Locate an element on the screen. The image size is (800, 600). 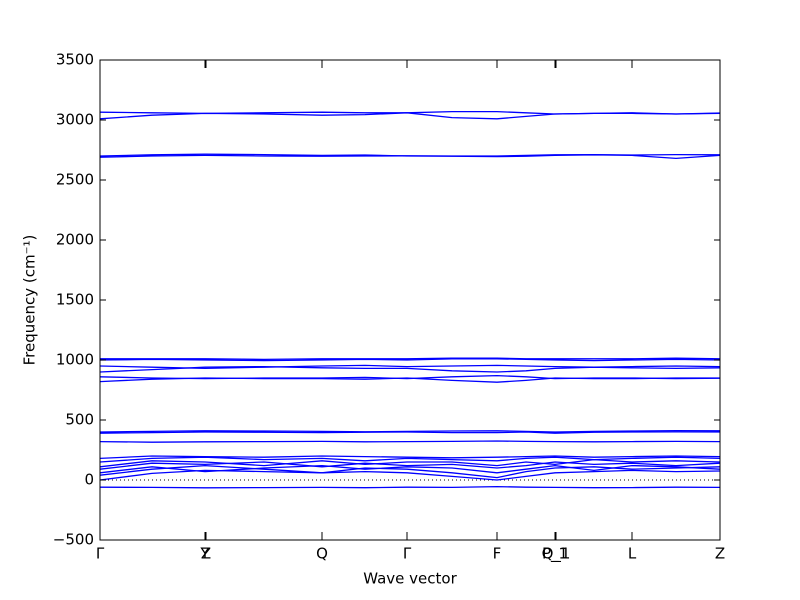
y-tick-label: 3500 is located at coordinates (75, 60).